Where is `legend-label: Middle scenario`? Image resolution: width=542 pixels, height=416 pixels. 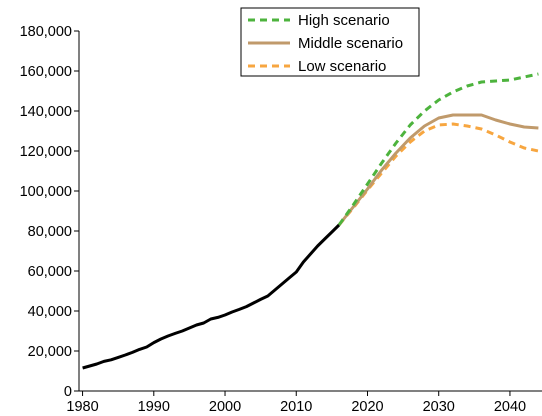
legend-label: Middle scenario is located at coordinates (350, 43).